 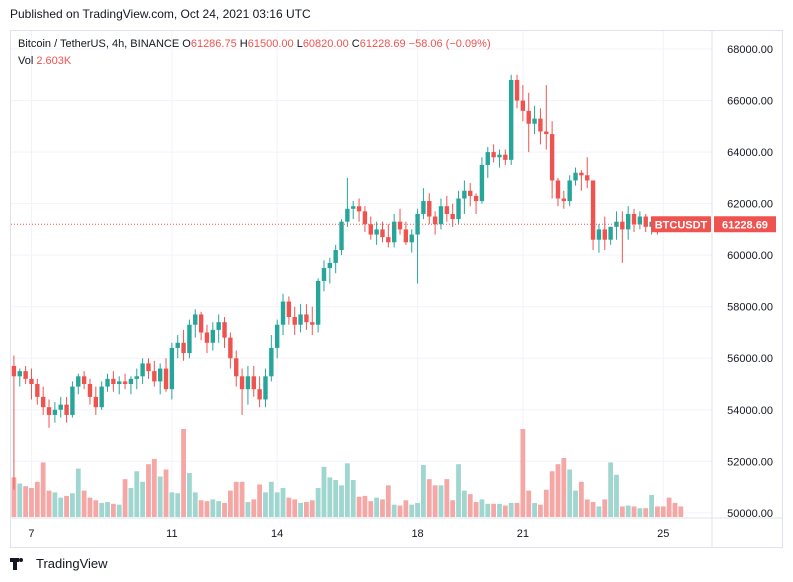 What do you see at coordinates (59, 563) in the screenshot?
I see `footer-brand: TradingView` at bounding box center [59, 563].